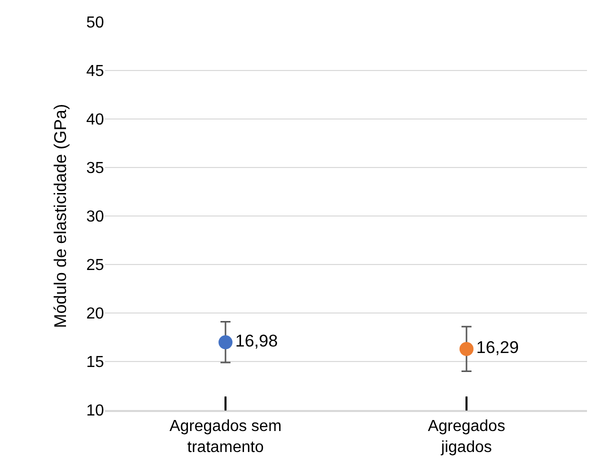  What do you see at coordinates (95, 120) in the screenshot?
I see `y-tick-label: 40` at bounding box center [95, 120].